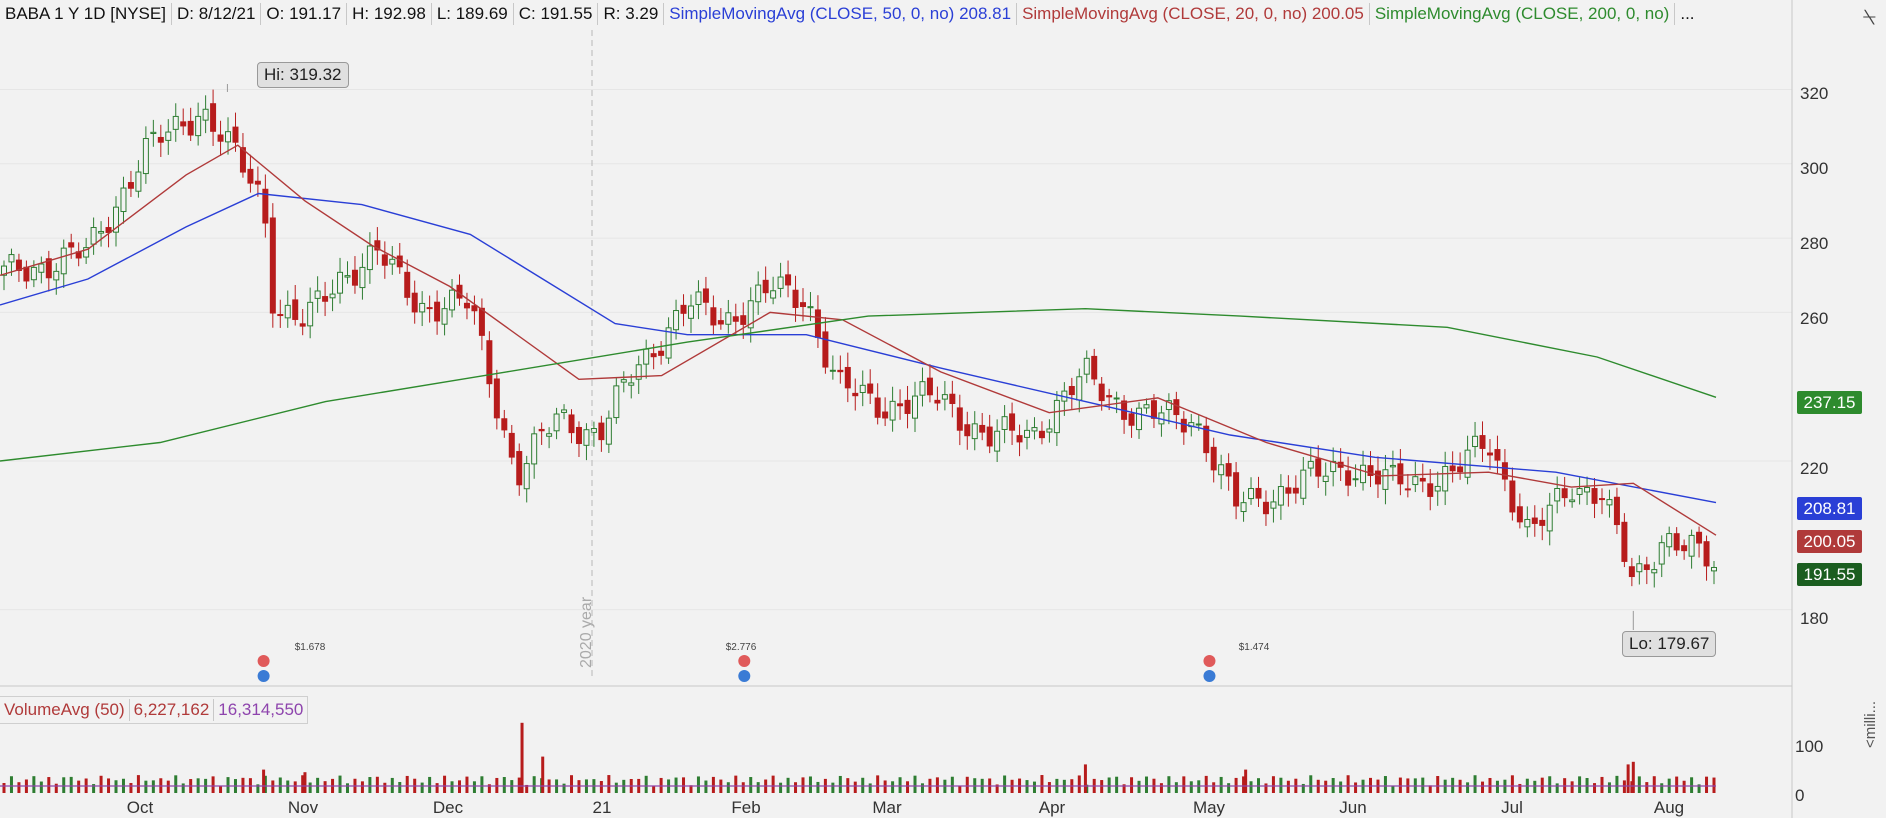  What do you see at coordinates (1829, 574) in the screenshot?
I see `last-price-tag: 191.55` at bounding box center [1829, 574].